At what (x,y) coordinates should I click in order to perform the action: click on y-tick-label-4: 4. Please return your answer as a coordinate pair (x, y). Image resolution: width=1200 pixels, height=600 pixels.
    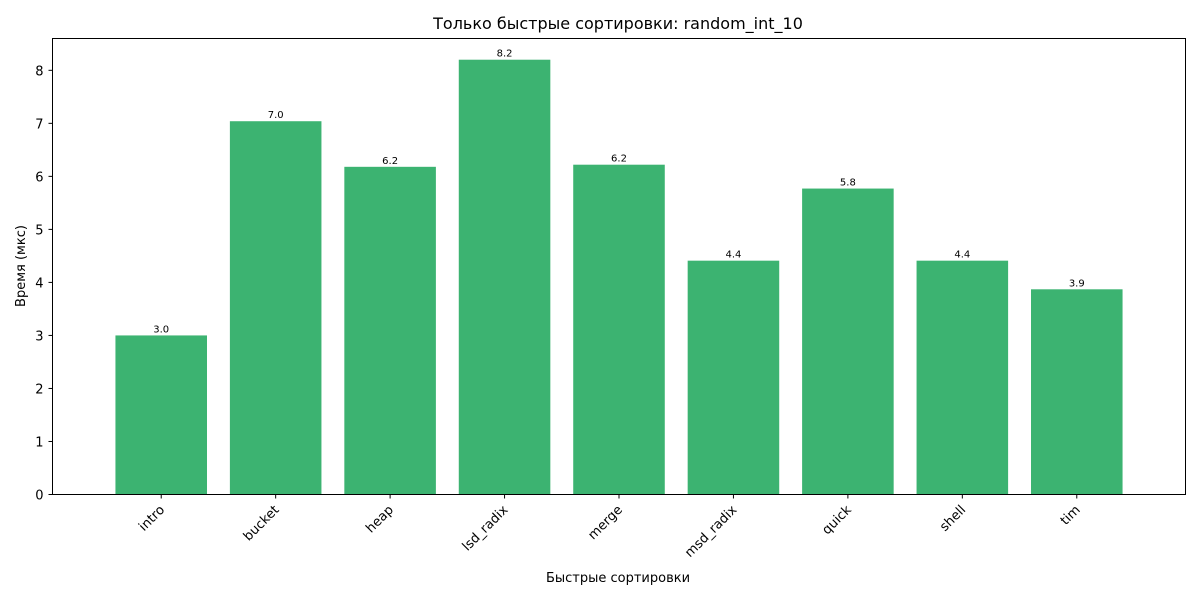
    Looking at the image, I should click on (39, 283).